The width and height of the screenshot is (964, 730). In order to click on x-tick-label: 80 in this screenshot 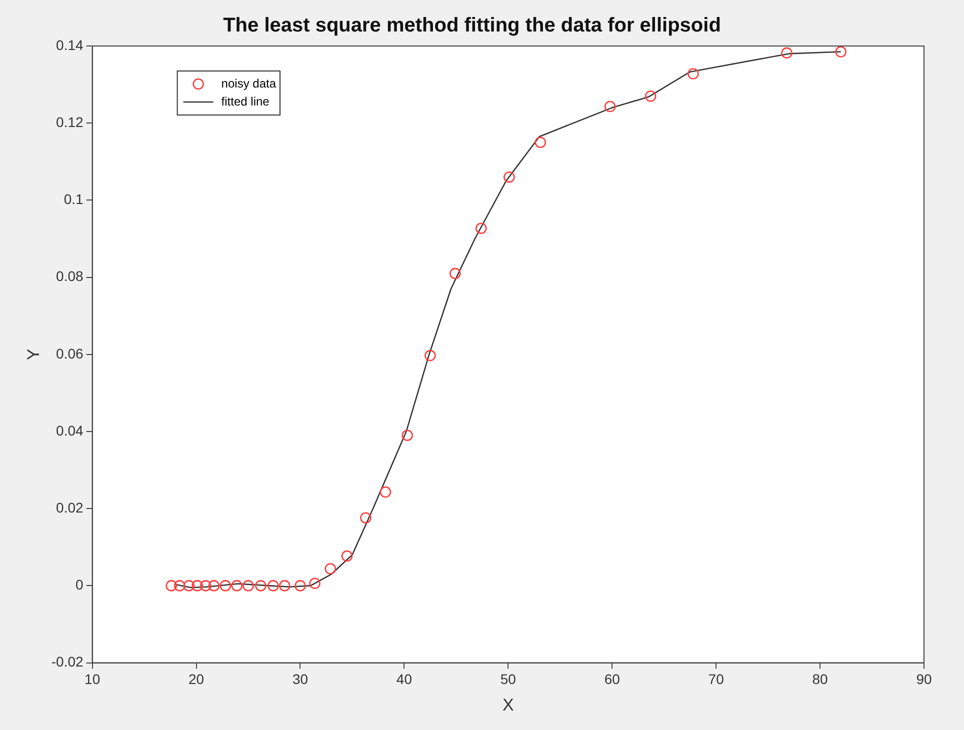, I will do `click(820, 679)`.